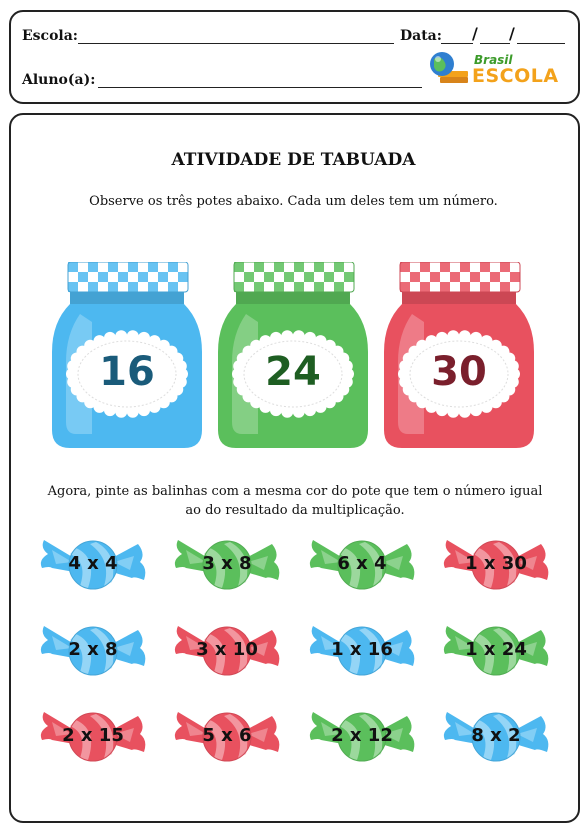 The image size is (587, 830). I want to click on candy-label: 2 x 8, so click(93, 649).